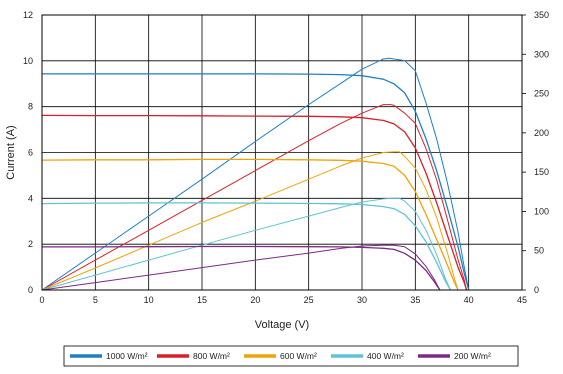 The image size is (563, 374). I want to click on y-right-tick-label: 250, so click(541, 94).